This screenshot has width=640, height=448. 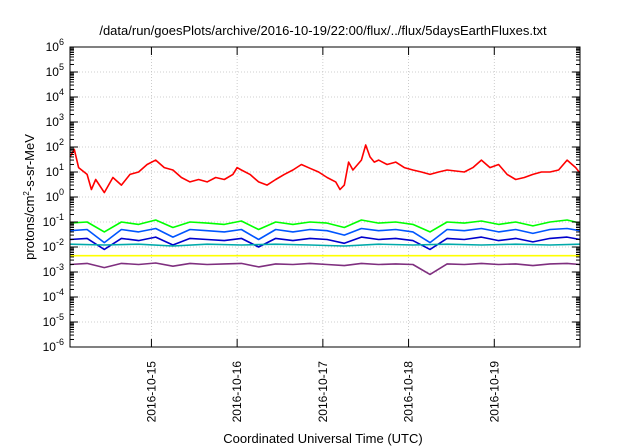 I want to click on y-tick-label: 10³, so click(x=55, y=120).